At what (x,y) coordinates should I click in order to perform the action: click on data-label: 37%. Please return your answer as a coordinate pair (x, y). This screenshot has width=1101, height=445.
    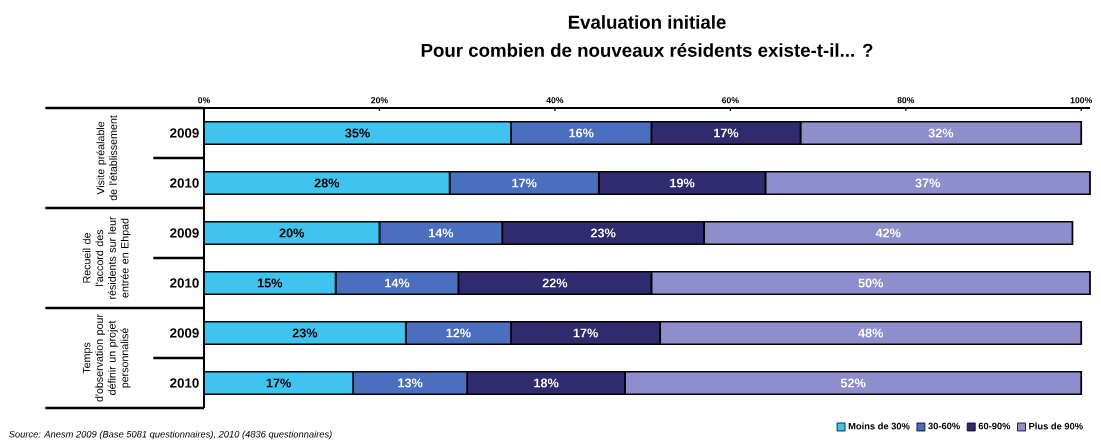
    Looking at the image, I should click on (928, 183).